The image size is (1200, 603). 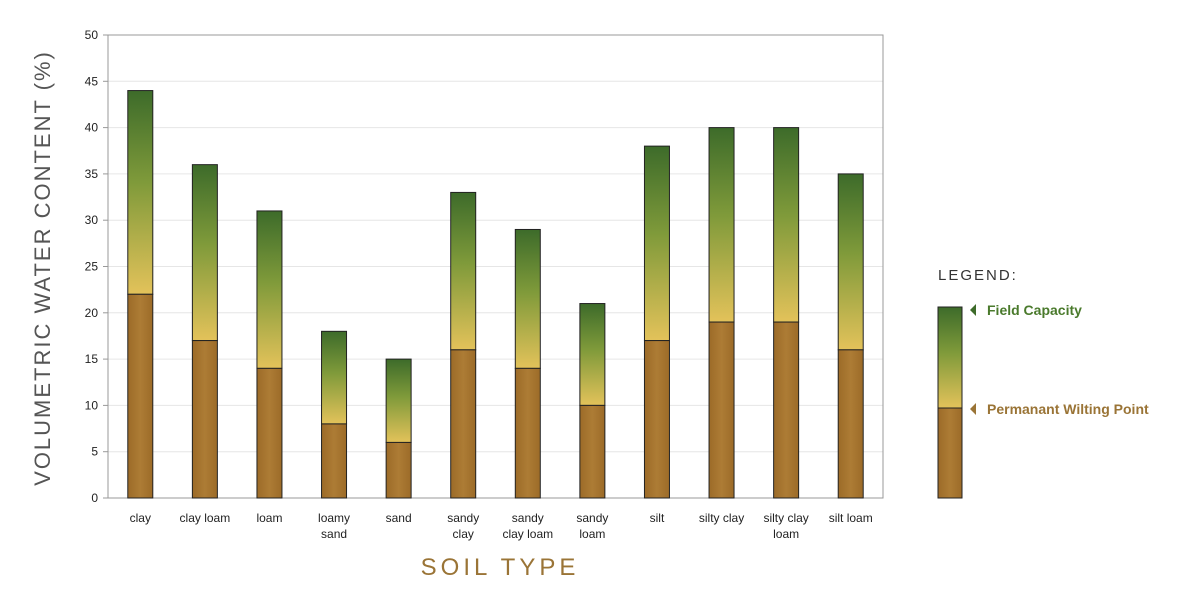 I want to click on x-category-label: silty clay loam, so click(x=785, y=526).